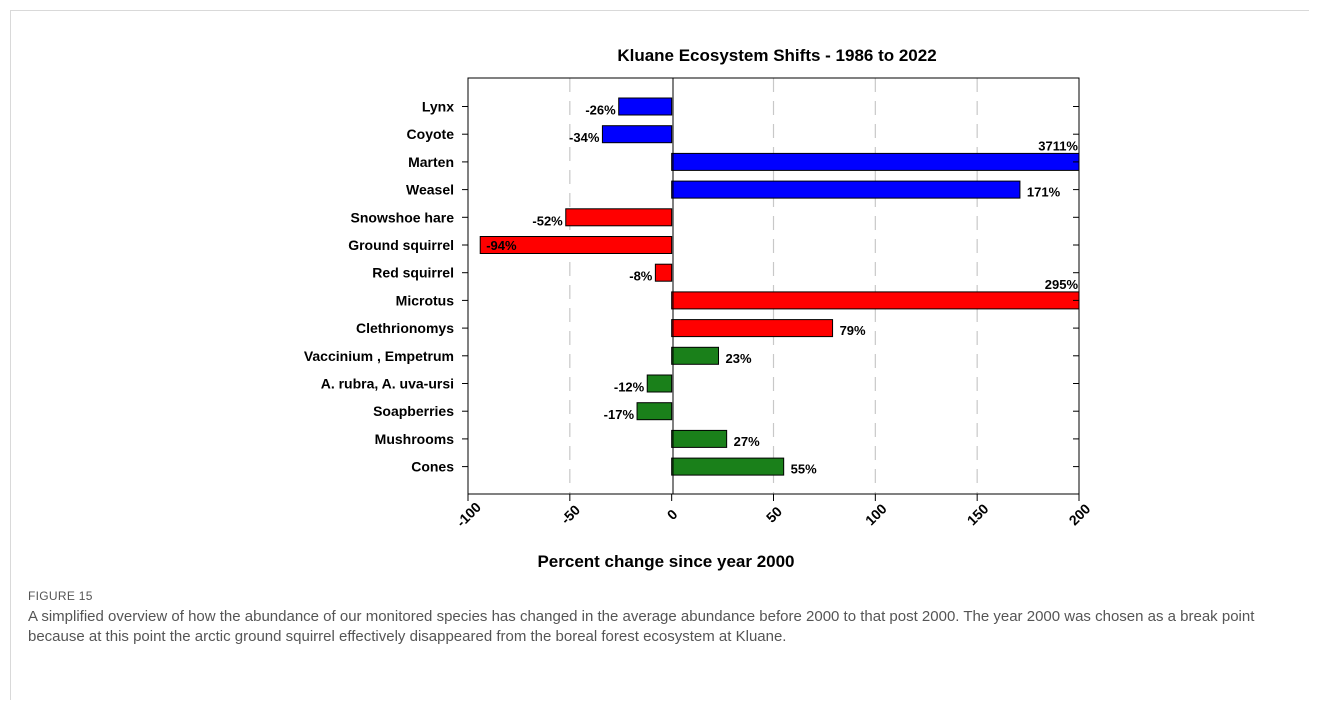 This screenshot has width=1320, height=706. Describe the element at coordinates (619, 414) in the screenshot. I see `data-label: -17%` at that location.